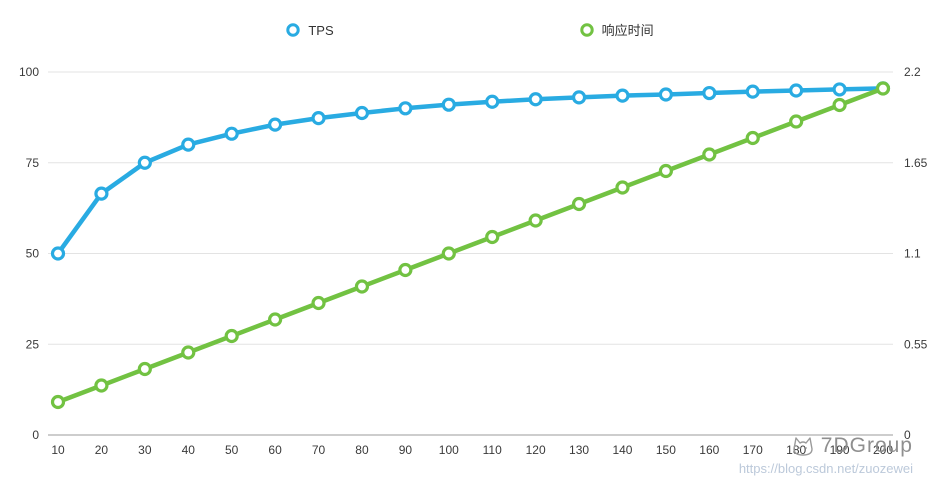  I want to click on left-axis-tick: 75, so click(33, 163).